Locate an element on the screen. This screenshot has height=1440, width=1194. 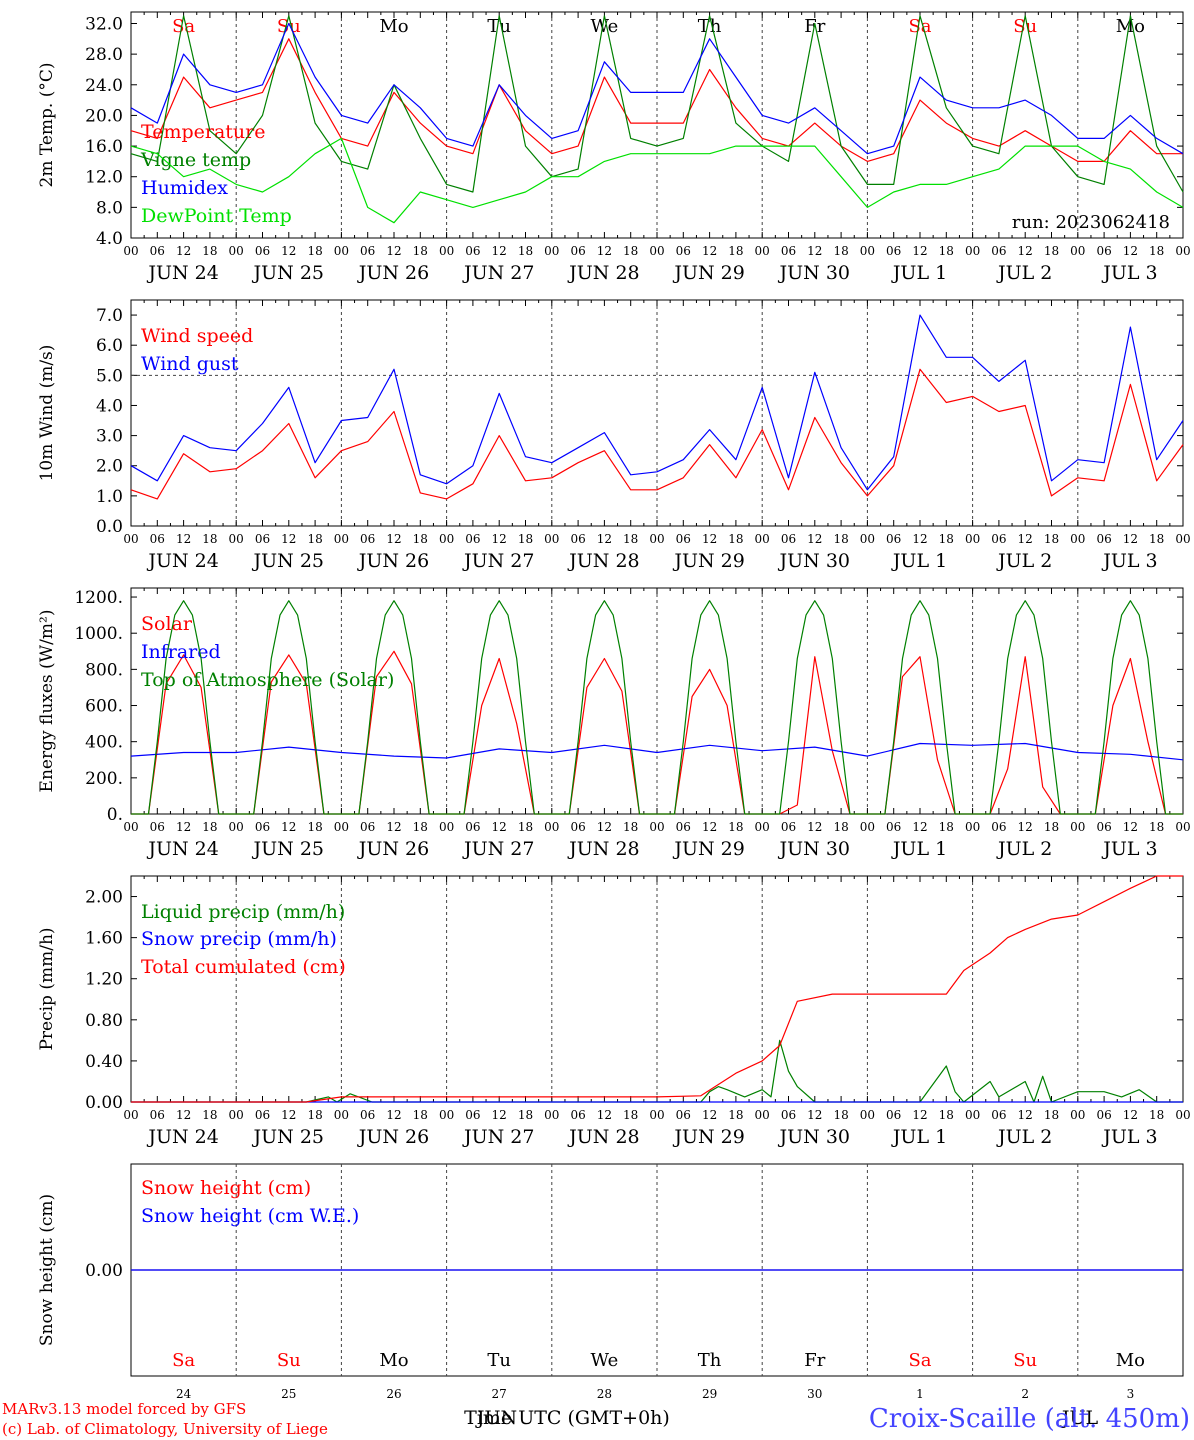
date-label: JUN 30 is located at coordinates (814, 561).